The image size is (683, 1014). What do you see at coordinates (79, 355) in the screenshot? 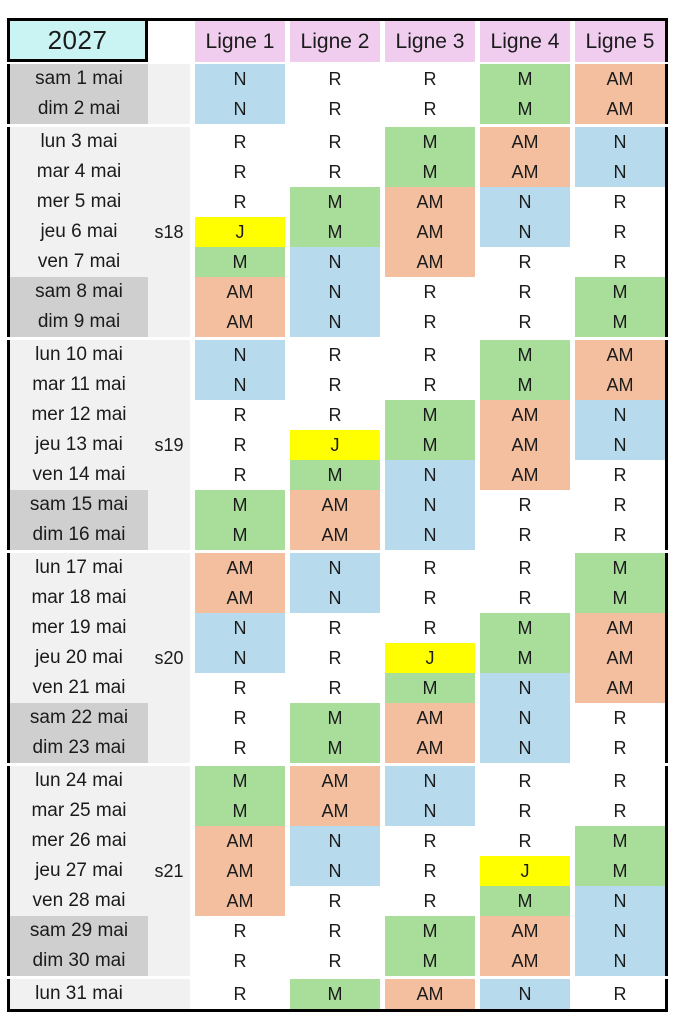
I see `date-cell: lun 10 mai` at bounding box center [79, 355].